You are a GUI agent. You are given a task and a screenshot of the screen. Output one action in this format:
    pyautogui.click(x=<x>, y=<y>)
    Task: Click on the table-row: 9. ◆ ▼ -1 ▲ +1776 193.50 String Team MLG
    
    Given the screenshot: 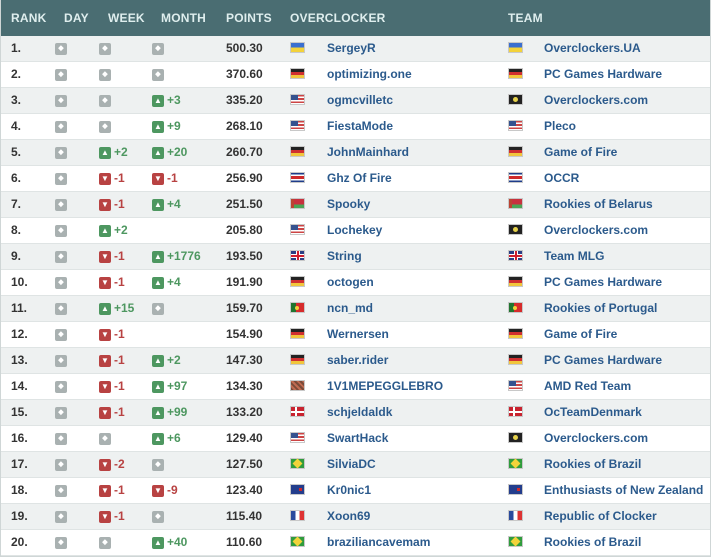 What is the action you would take?
    pyautogui.click(x=355, y=257)
    